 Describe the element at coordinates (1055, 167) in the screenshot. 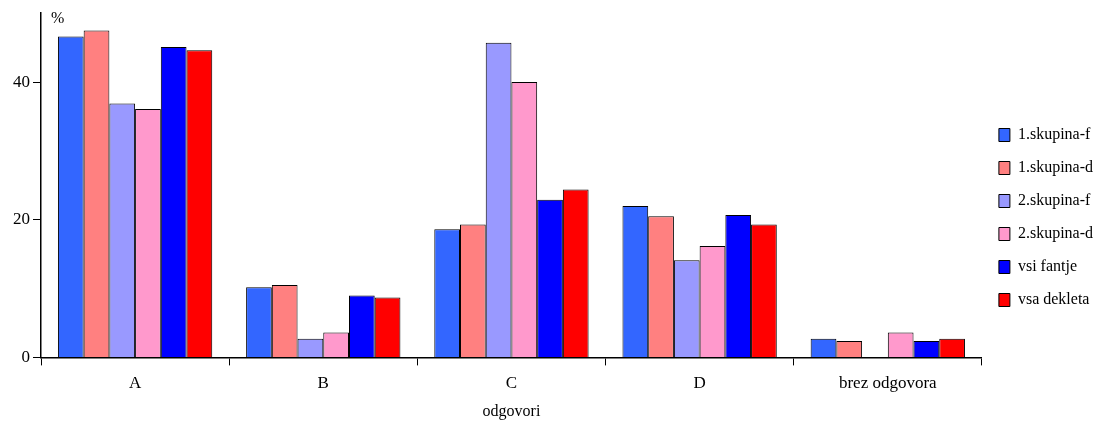

I see `legend-label: 1.skupina-d` at that location.